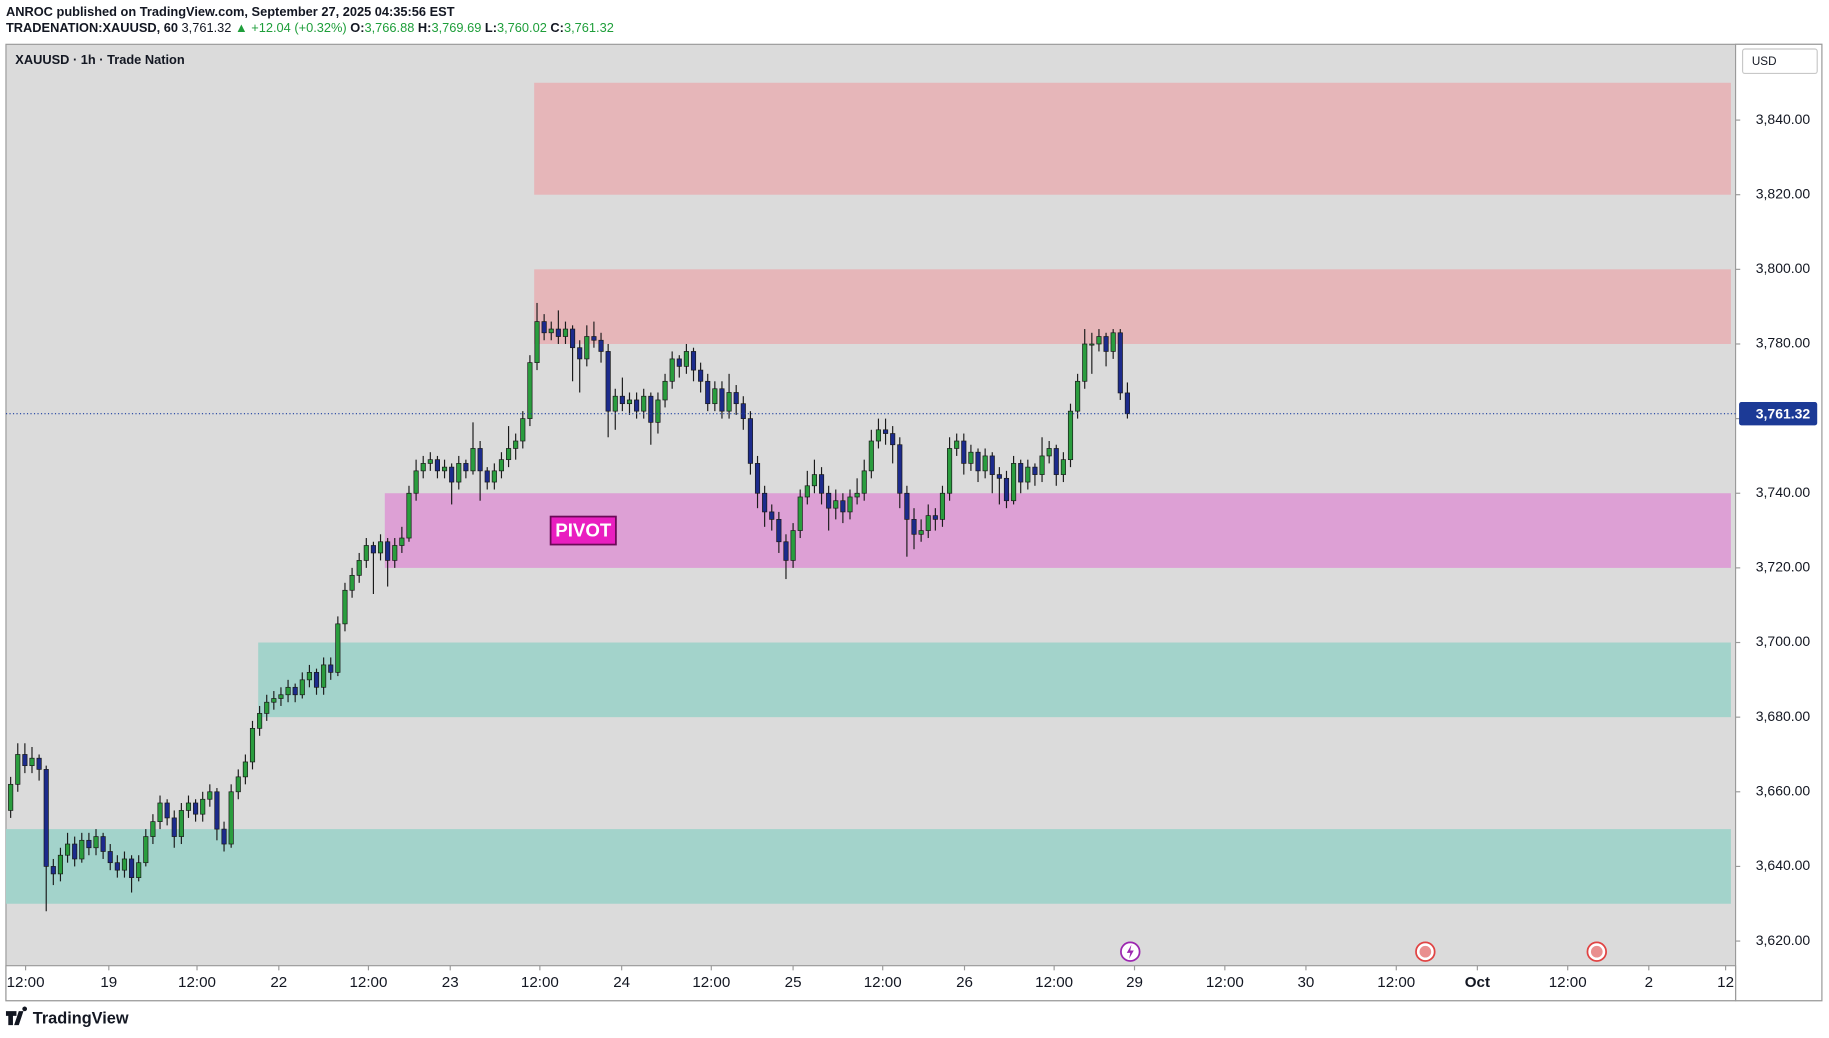 This screenshot has width=1829, height=1038. Describe the element at coordinates (491, 28) in the screenshot. I see `l-label: L:` at that location.